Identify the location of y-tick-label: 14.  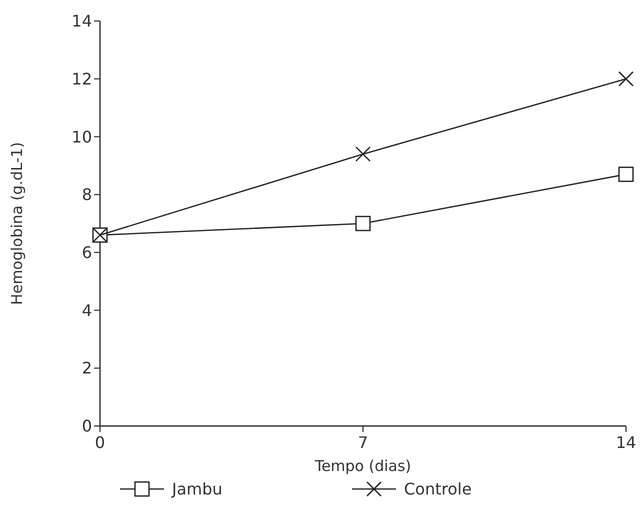
(82, 21).